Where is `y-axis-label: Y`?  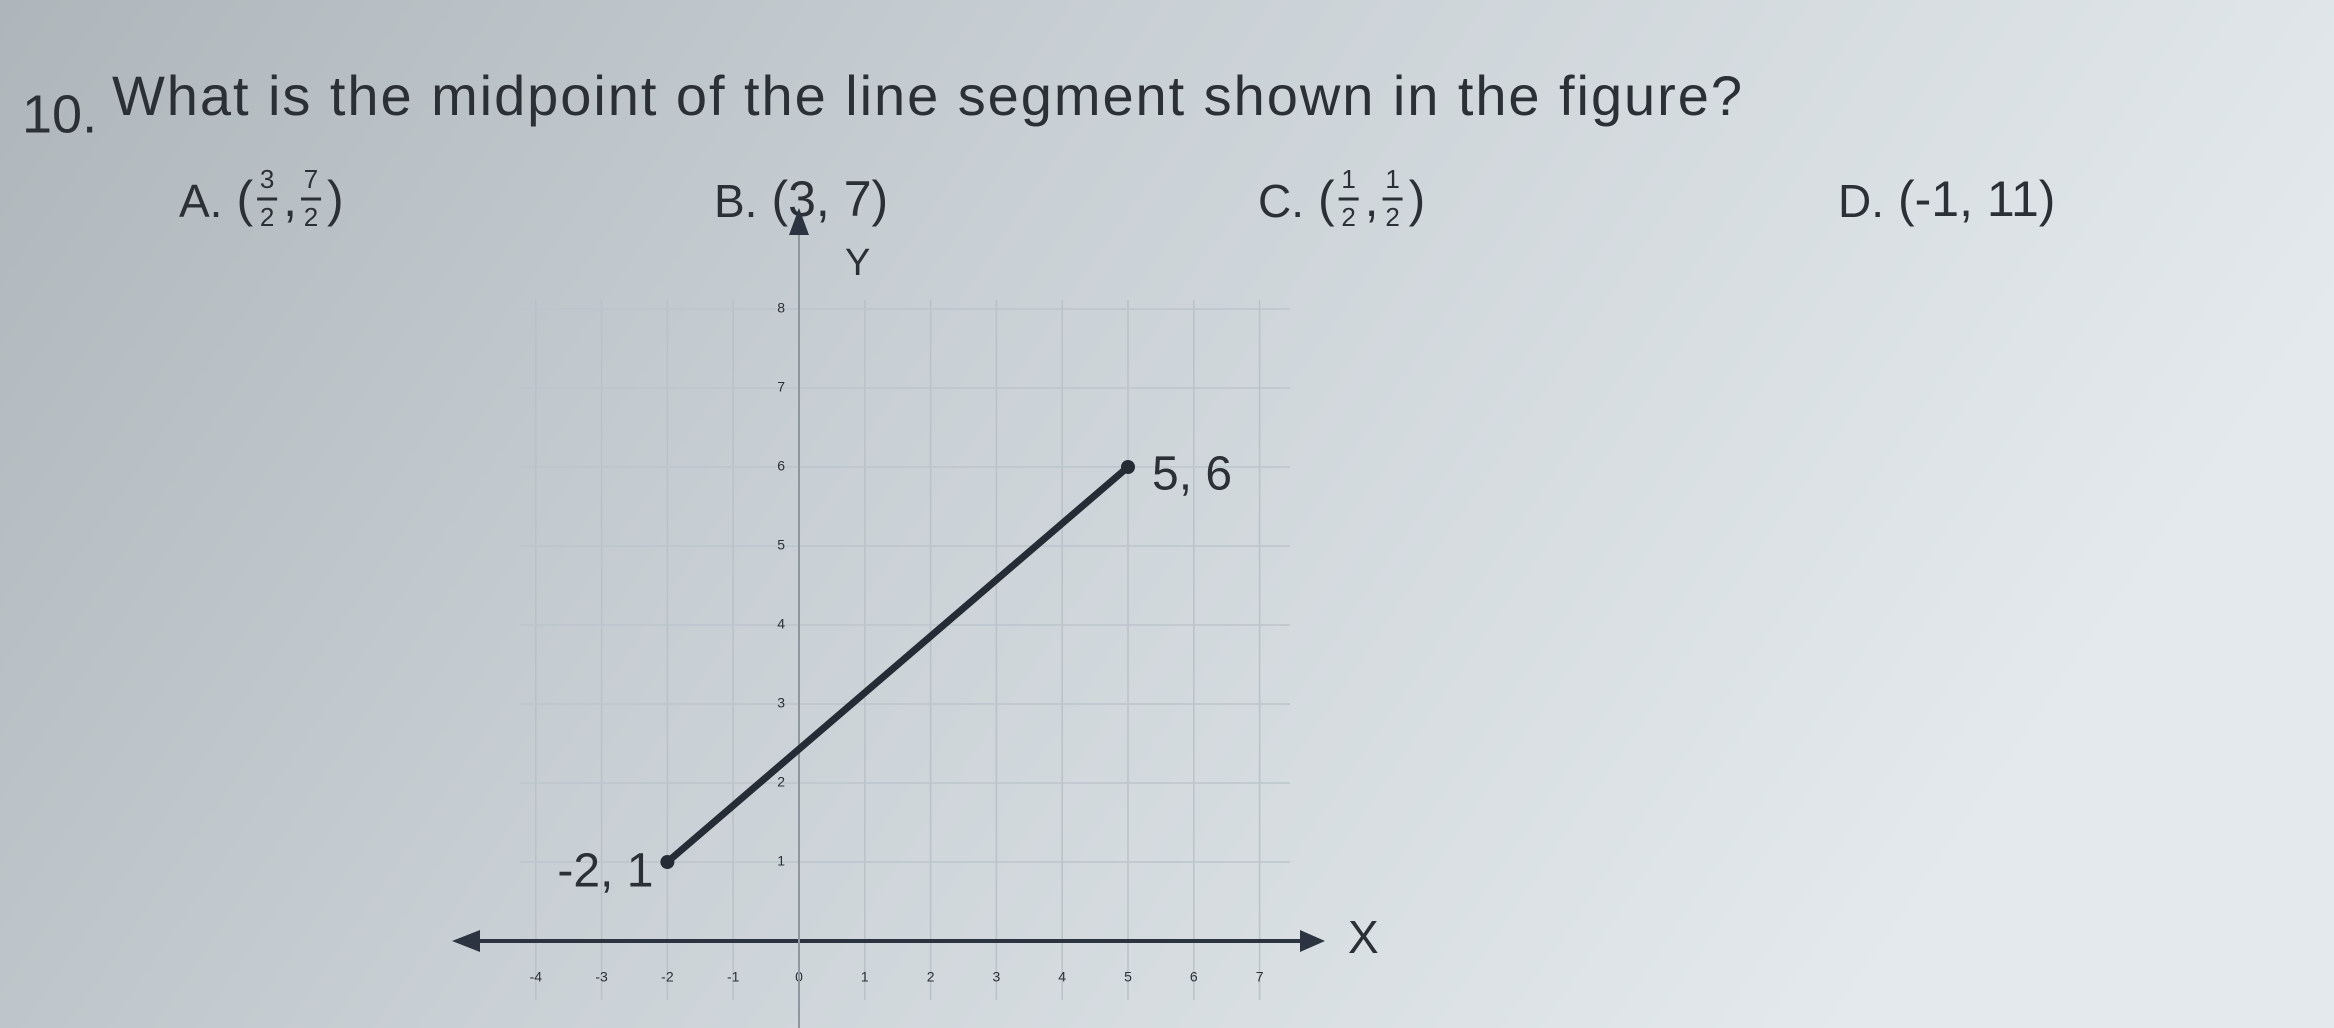
y-axis-label: Y is located at coordinates (857, 263).